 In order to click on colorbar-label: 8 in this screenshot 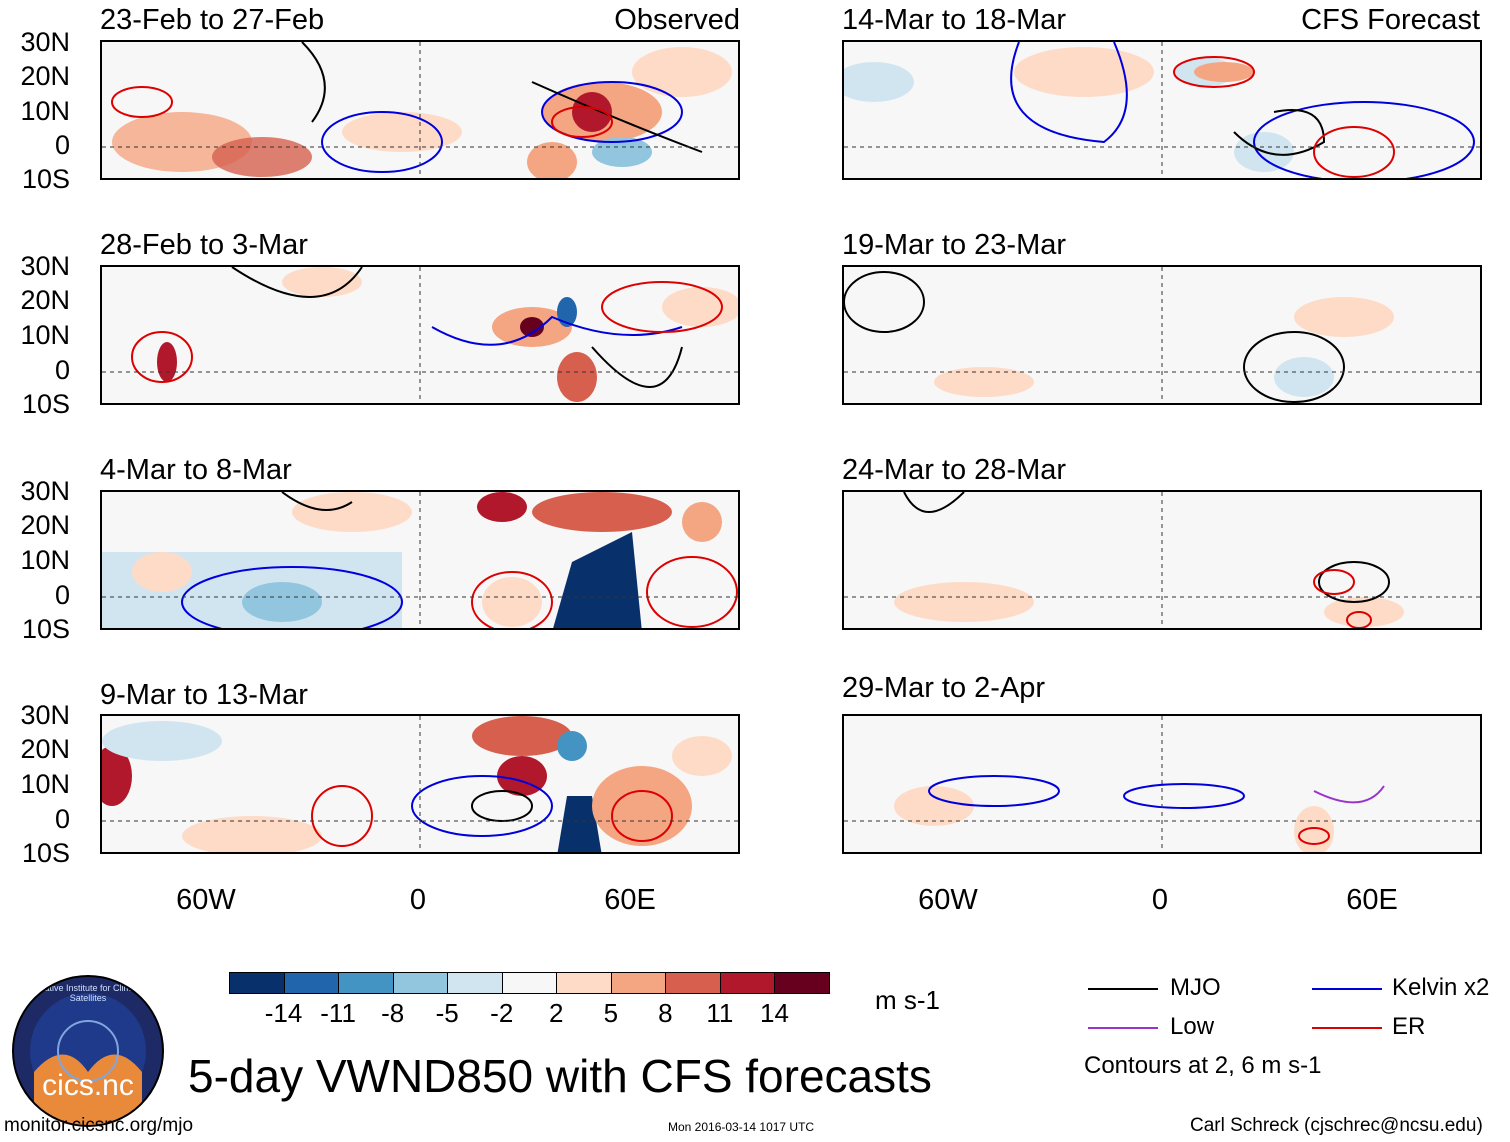, I will do `click(665, 1013)`.